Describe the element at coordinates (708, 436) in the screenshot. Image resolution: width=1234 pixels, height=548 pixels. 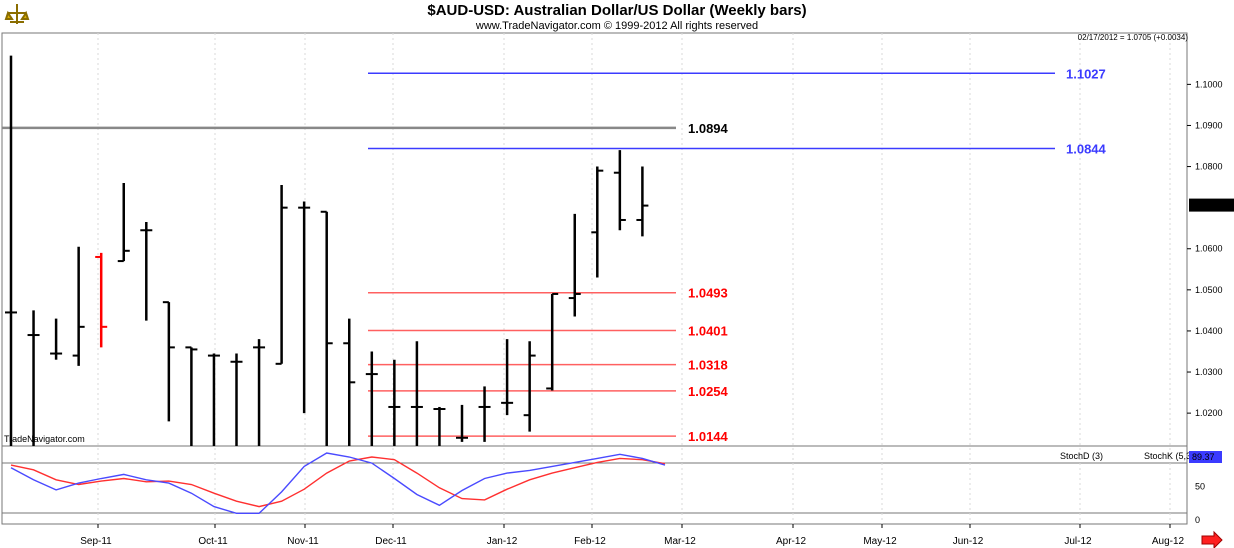
I see `level-label: 1.0144` at that location.